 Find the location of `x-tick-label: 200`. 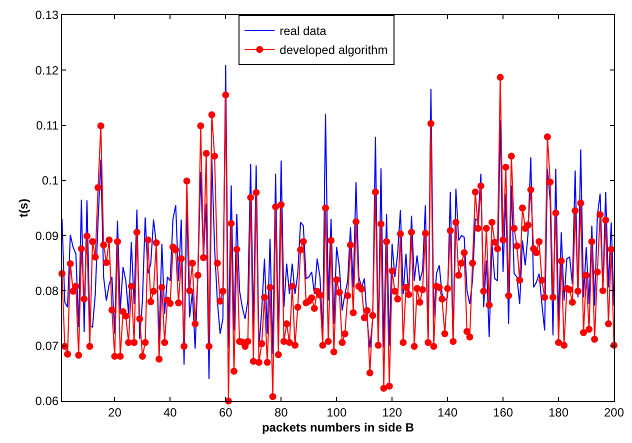

x-tick-label: 200 is located at coordinates (614, 412).